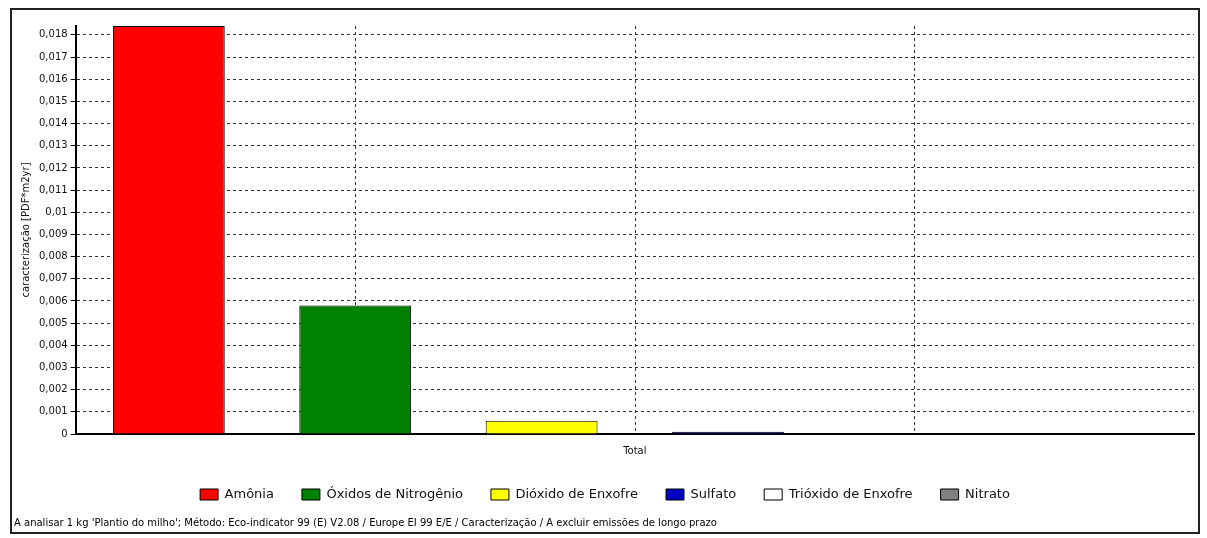 The image size is (1207, 538). Describe the element at coordinates (53, 322) in the screenshot. I see `y-tick-label: 0,005` at that location.